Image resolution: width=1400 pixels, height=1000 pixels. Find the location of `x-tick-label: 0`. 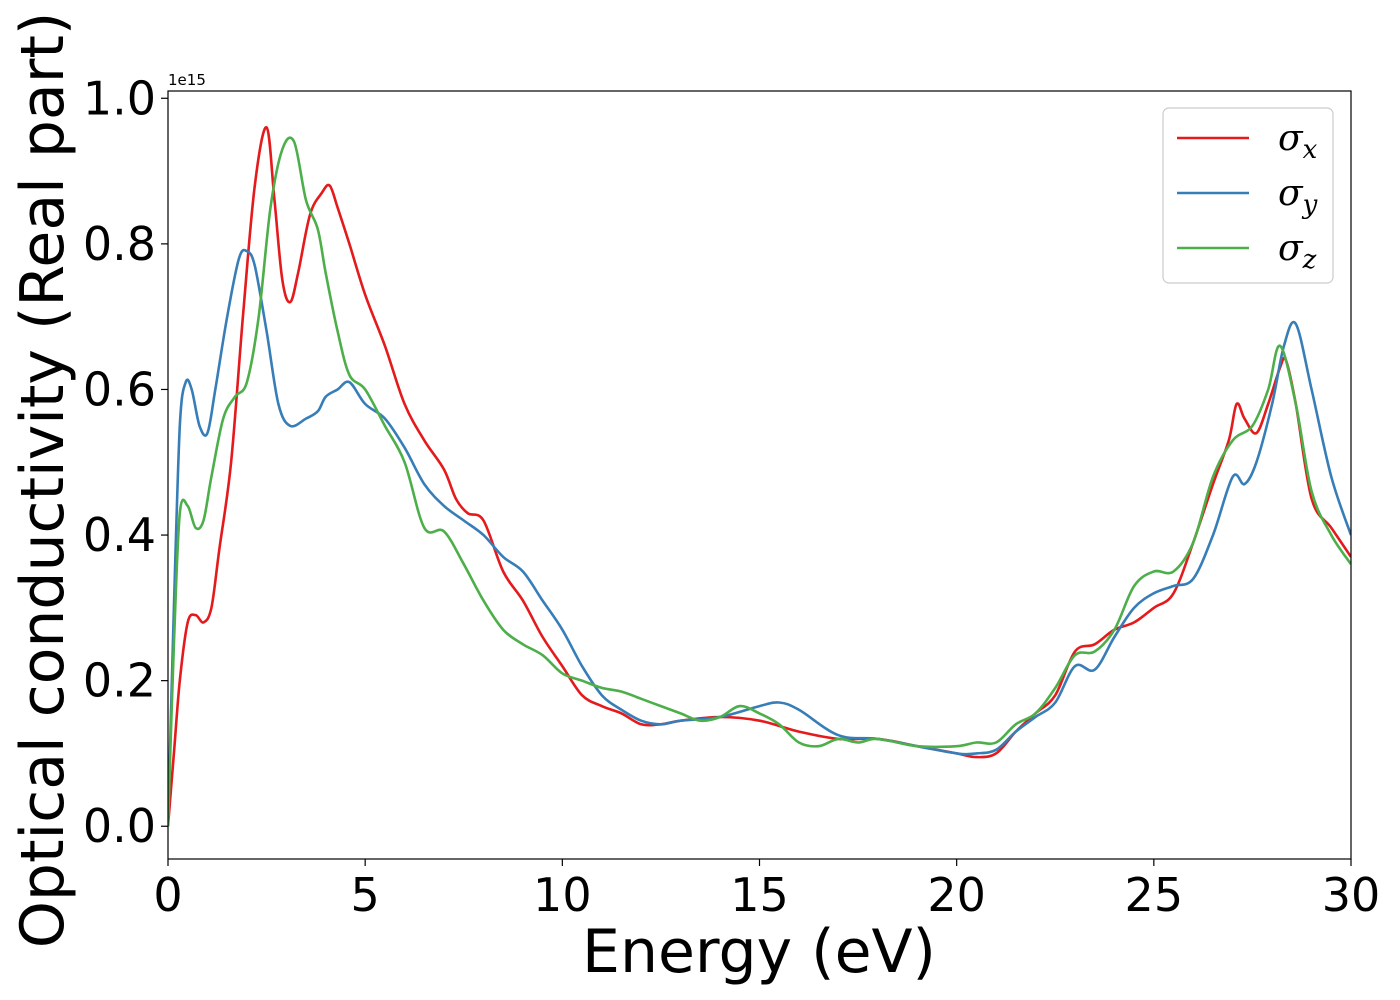

x-tick-label: 0 is located at coordinates (167, 895).